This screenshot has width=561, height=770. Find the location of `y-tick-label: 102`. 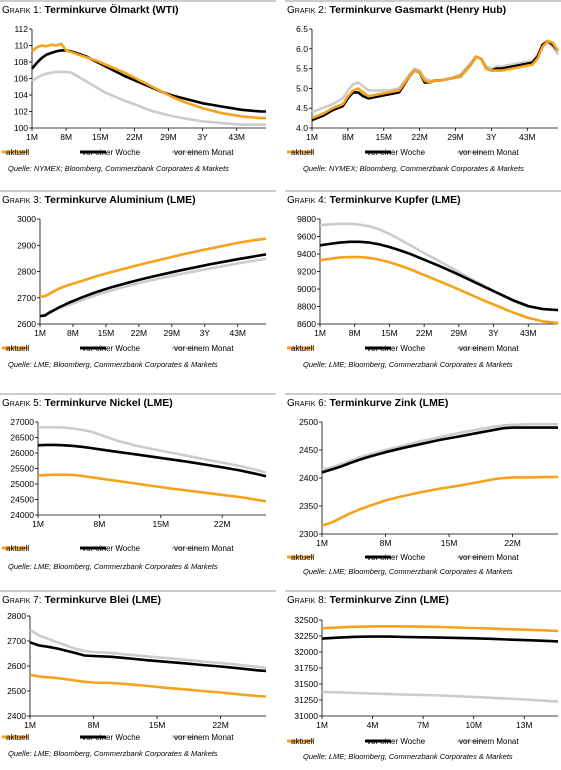

y-tick-label: 102 is located at coordinates (21, 112).